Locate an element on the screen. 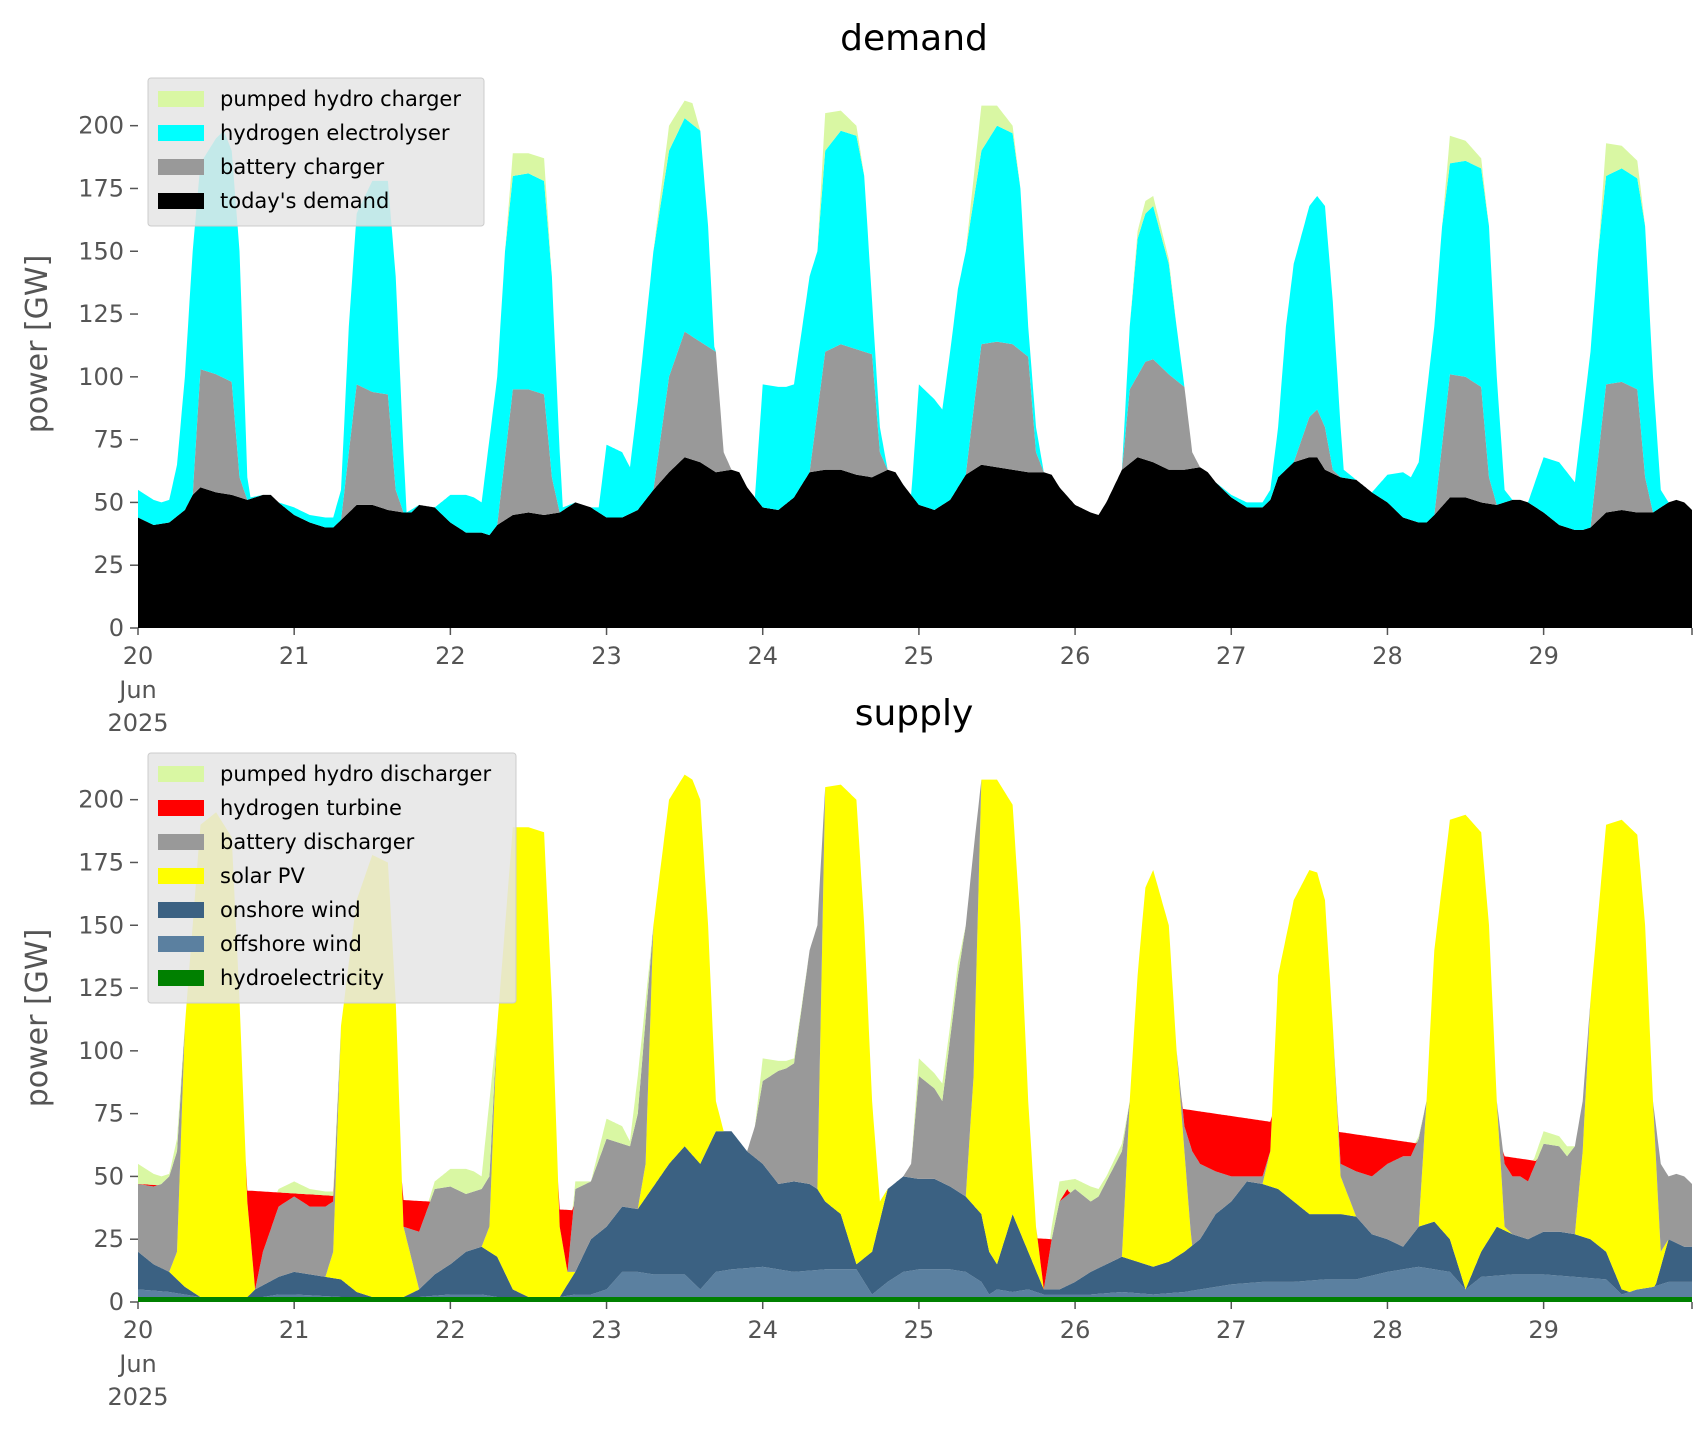  legend-label-offshore-wind: offshore wind is located at coordinates (291, 944).